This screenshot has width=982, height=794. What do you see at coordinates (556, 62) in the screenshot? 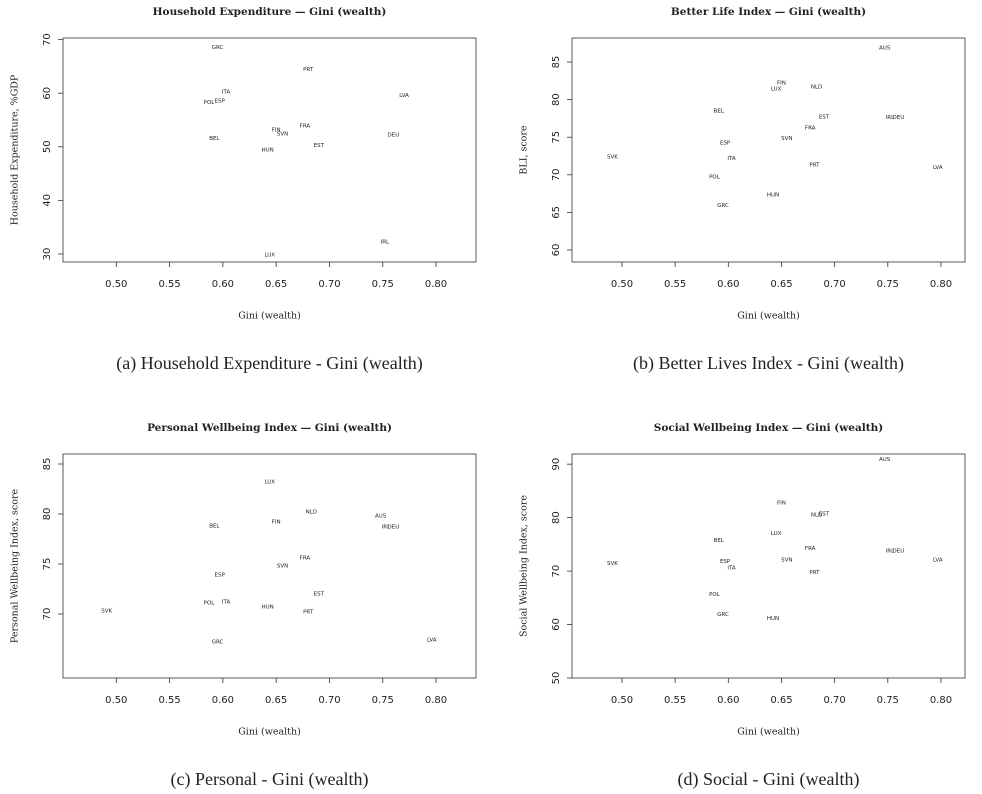
I see `y-tick-label: 85` at bounding box center [556, 62].